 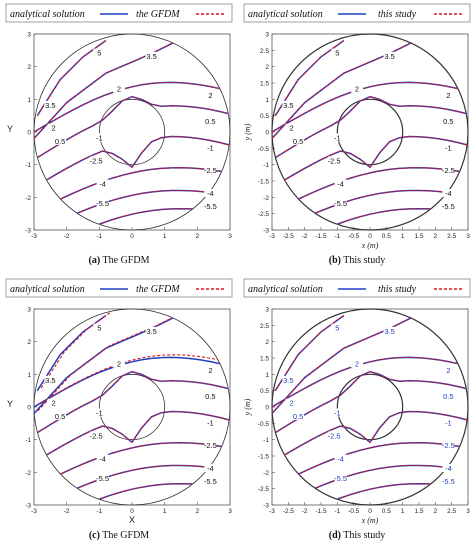 I want to click on caption-text-d: This study, so click(x=363, y=535).